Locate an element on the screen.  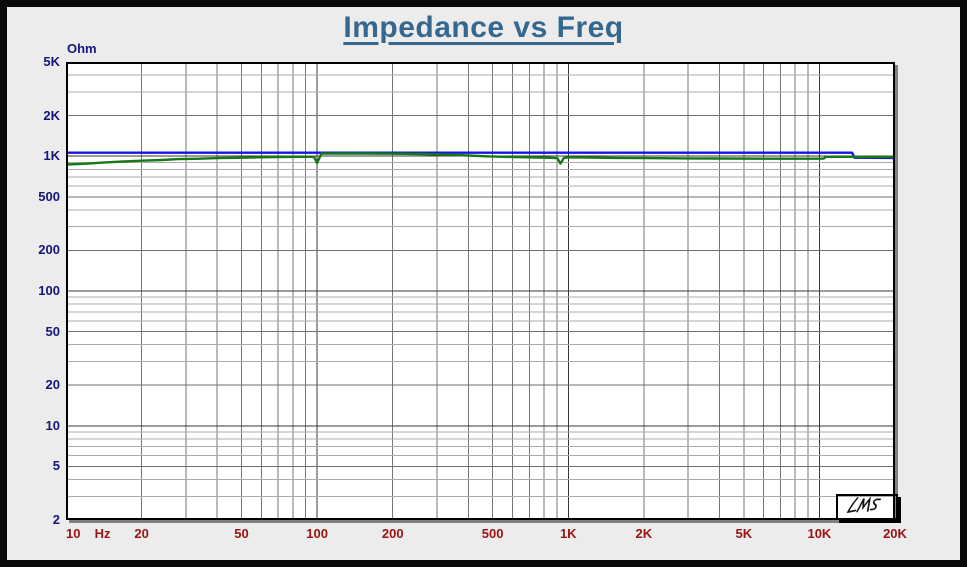
y-tick-label: 5K is located at coordinates (51, 61).